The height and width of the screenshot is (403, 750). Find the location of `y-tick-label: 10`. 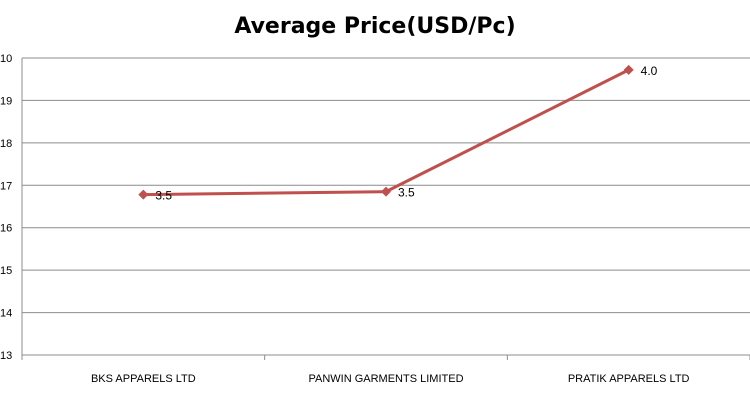

y-tick-label: 10 is located at coordinates (6, 59).